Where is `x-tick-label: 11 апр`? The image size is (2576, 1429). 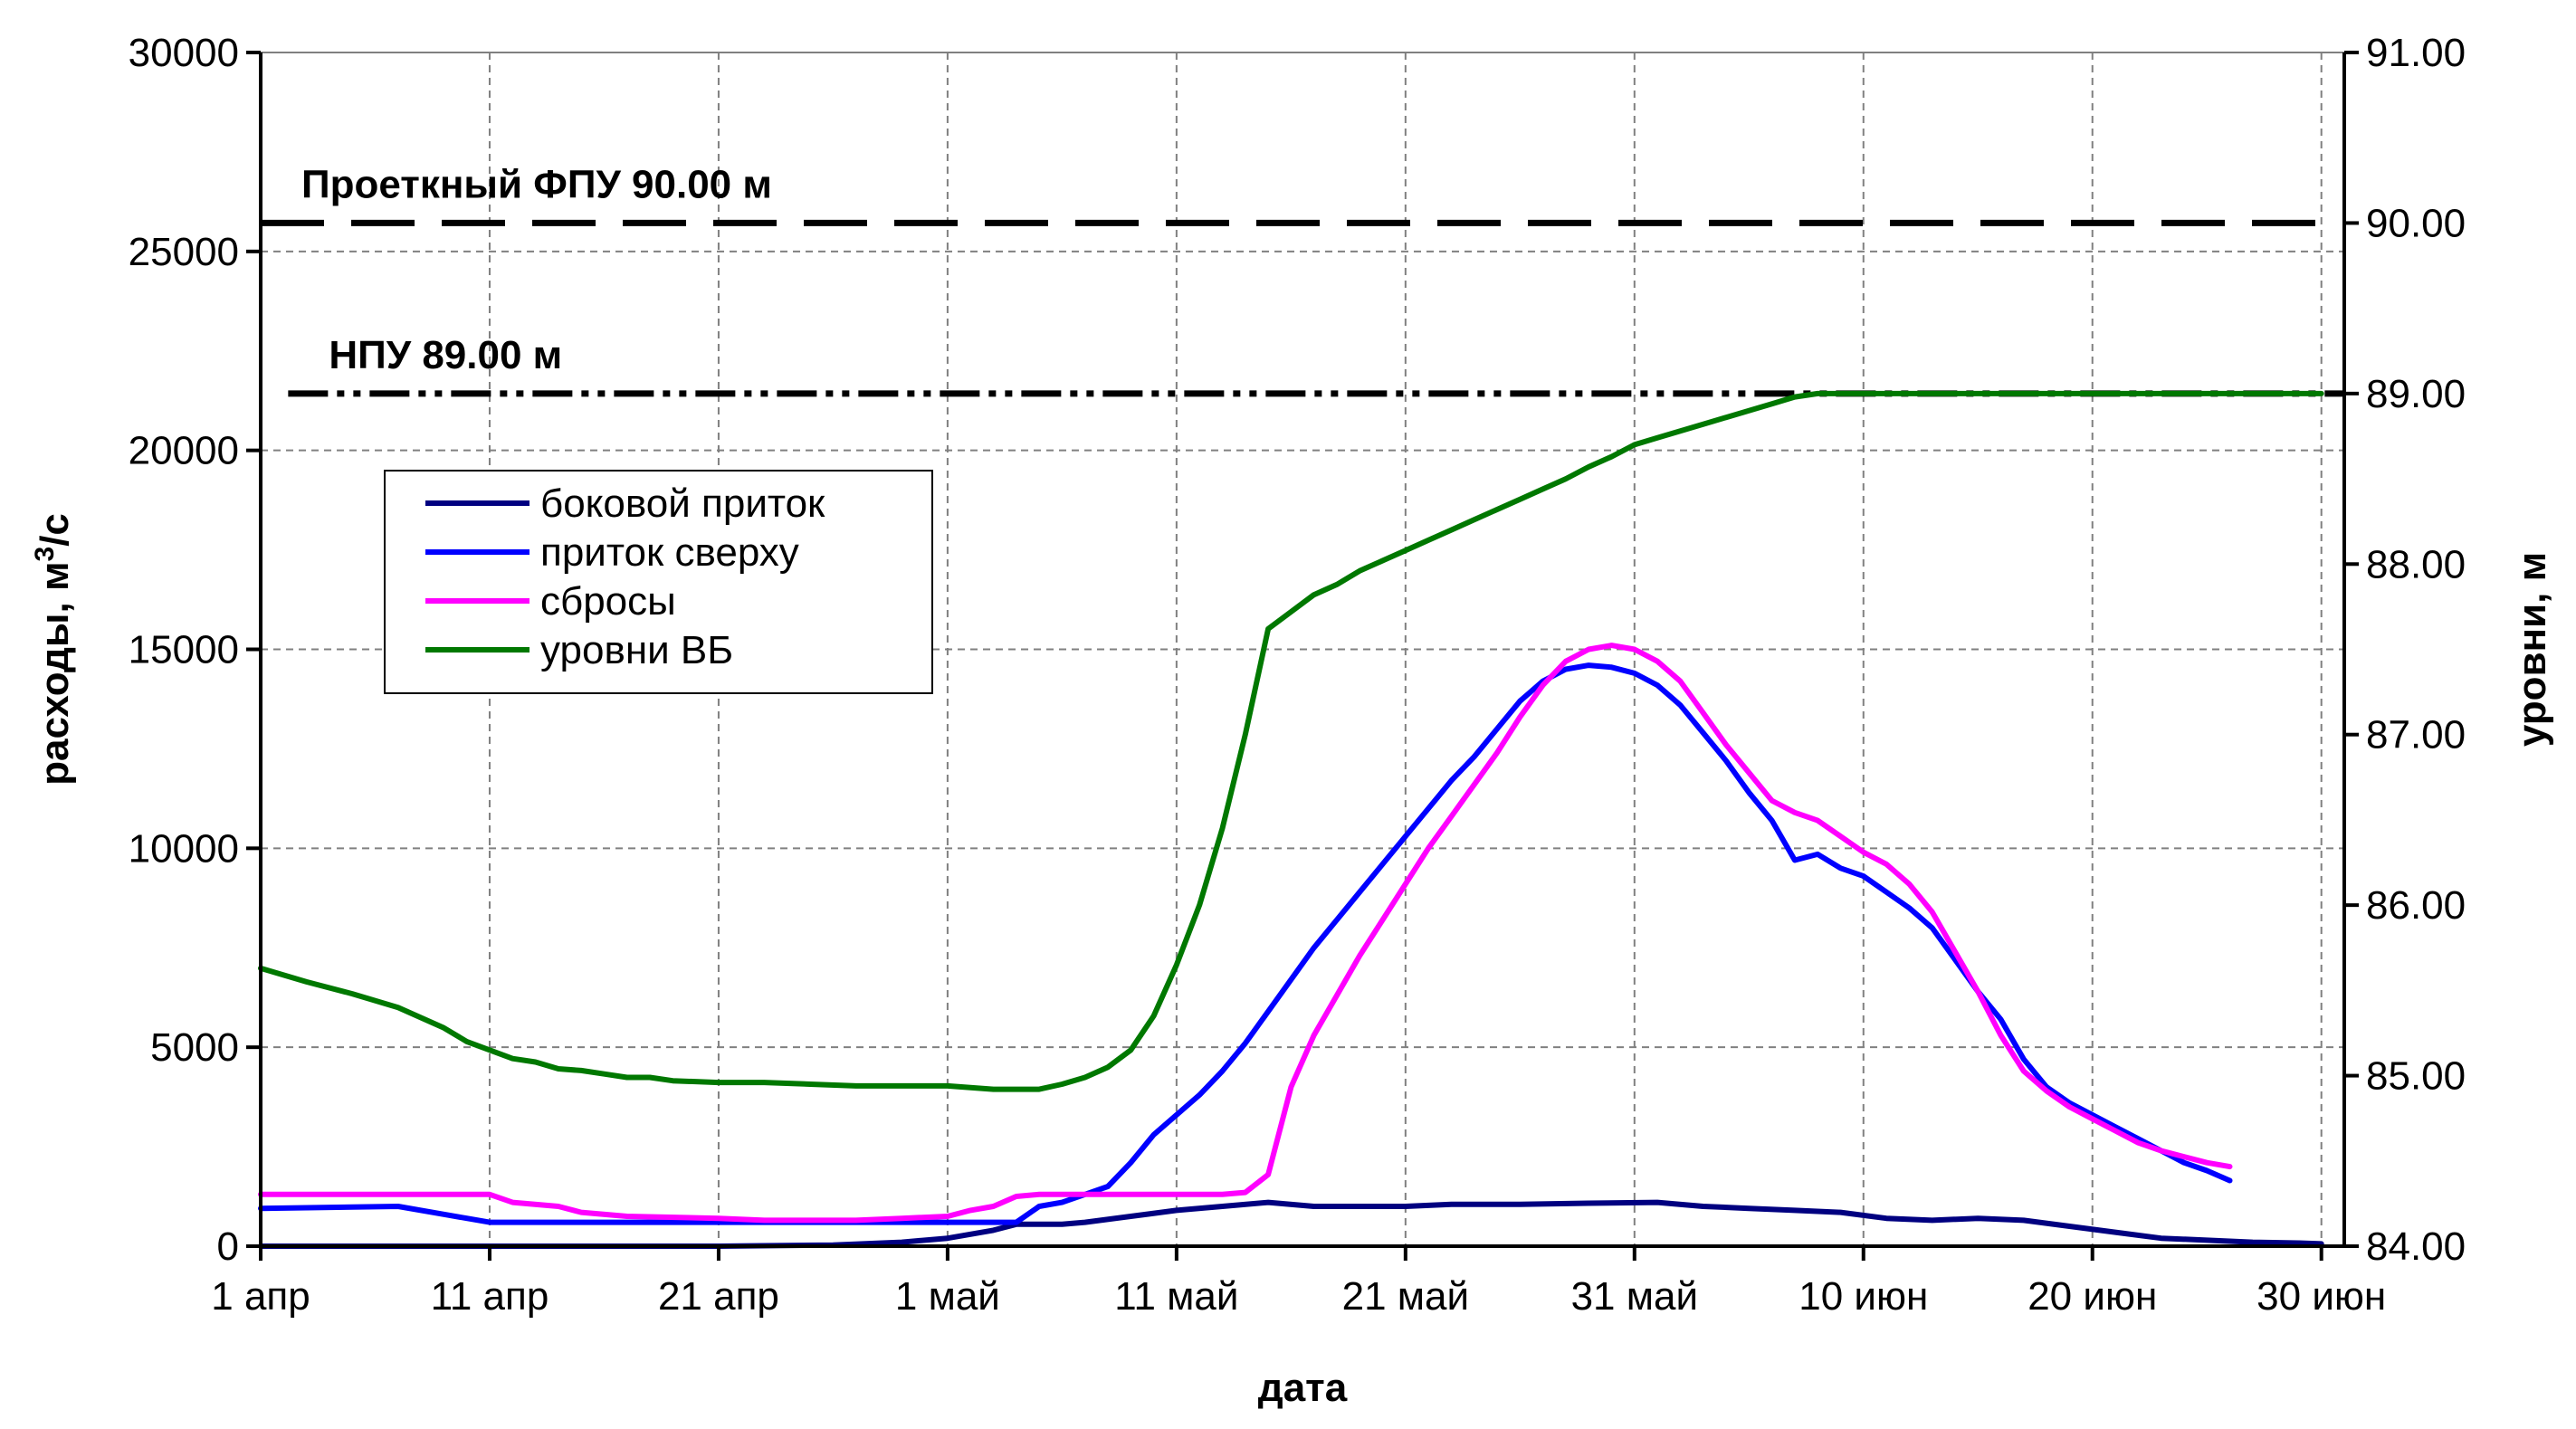 x-tick-label: 11 апр is located at coordinates (490, 1297).